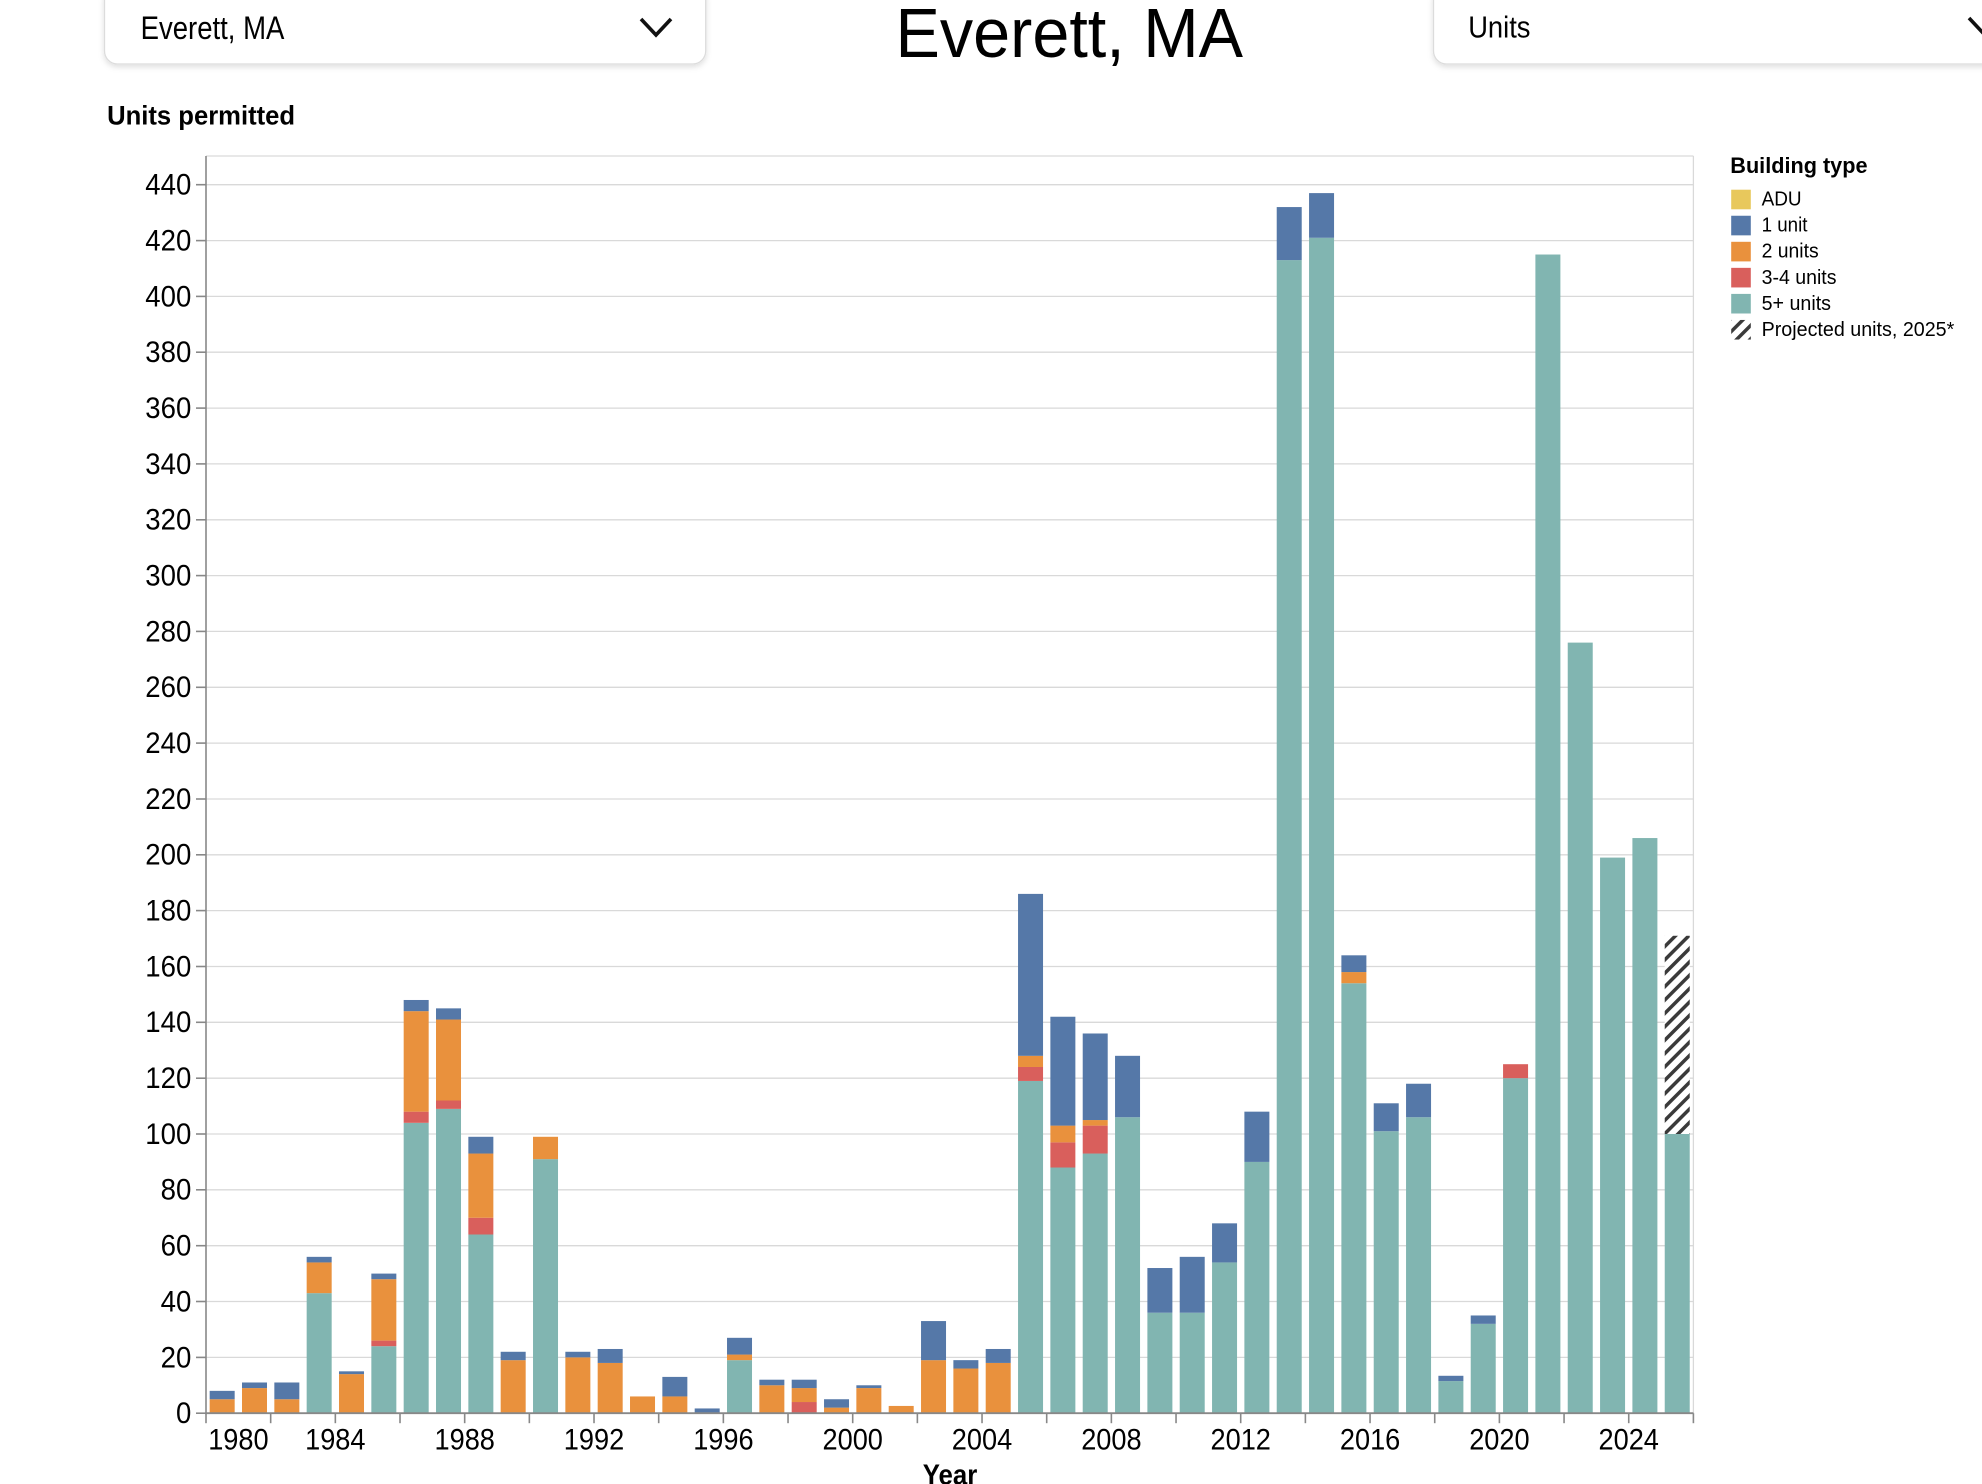  I want to click on svg-text: Building type, so click(1798, 165).